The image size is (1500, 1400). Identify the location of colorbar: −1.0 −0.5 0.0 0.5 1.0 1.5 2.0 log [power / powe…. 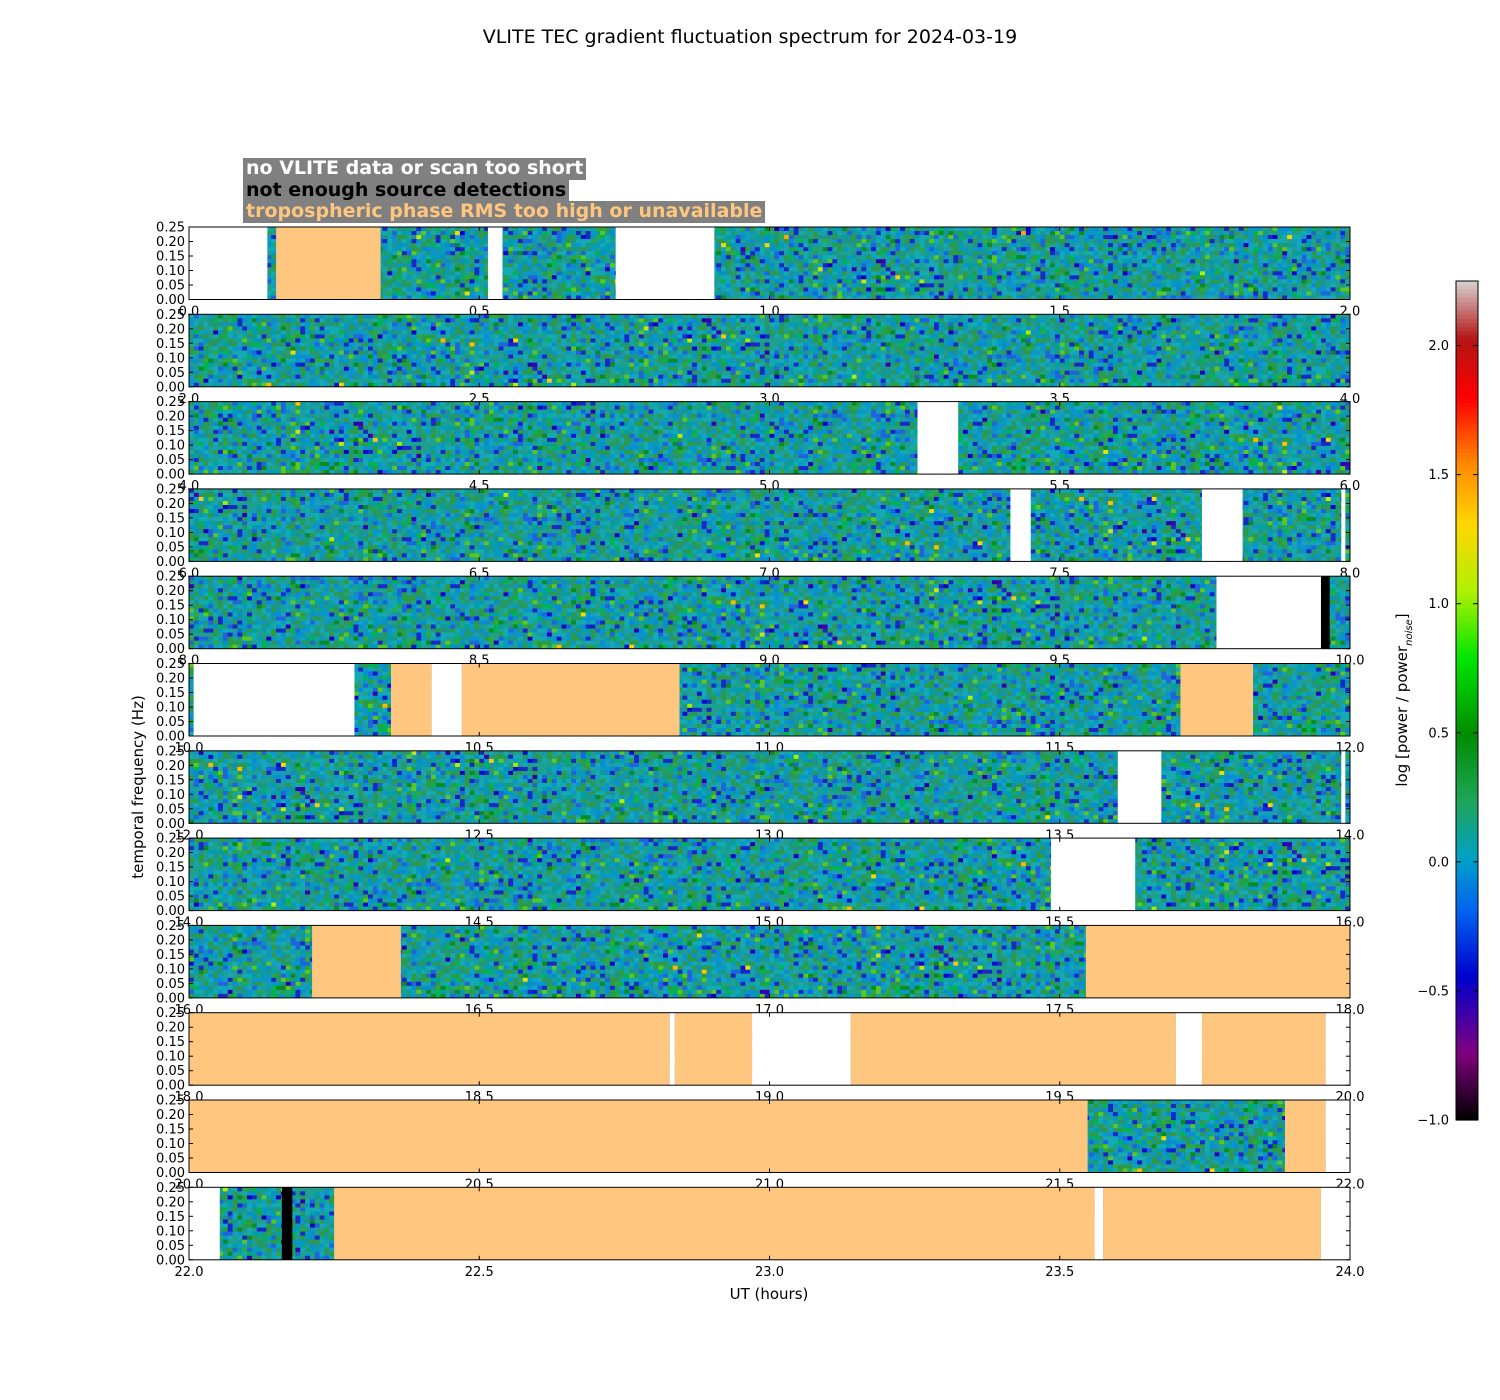
(1436, 704).